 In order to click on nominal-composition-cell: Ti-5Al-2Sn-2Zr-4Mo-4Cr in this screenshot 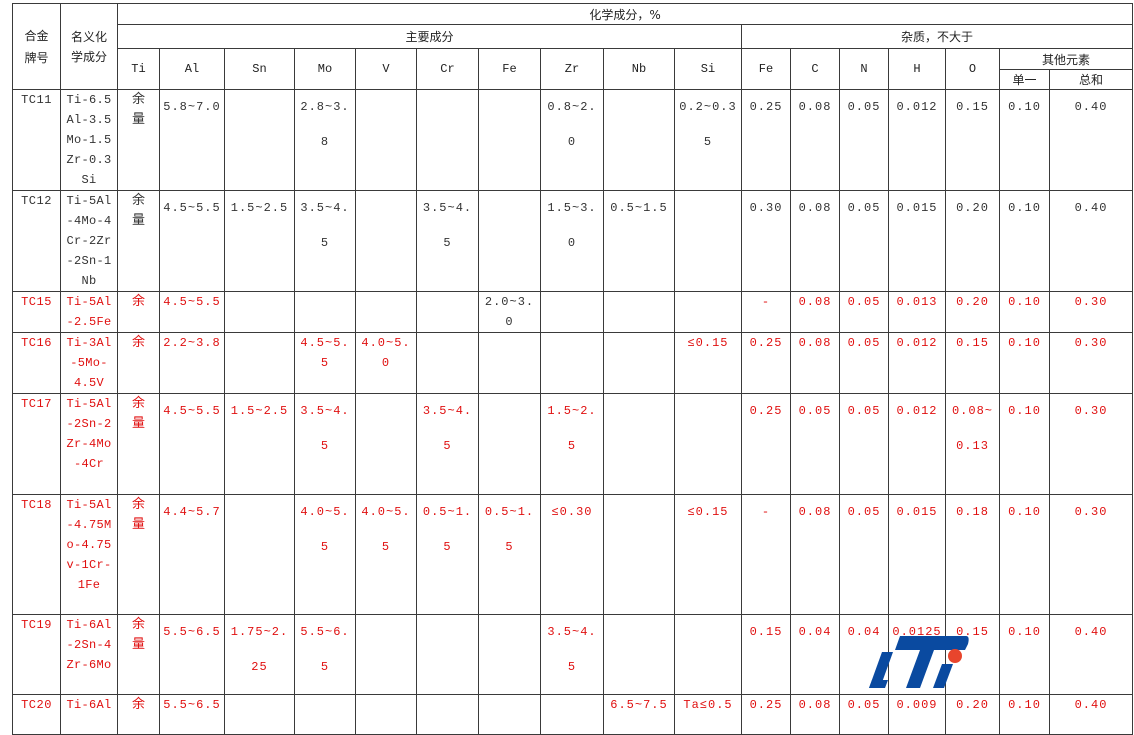, I will do `click(89, 444)`.